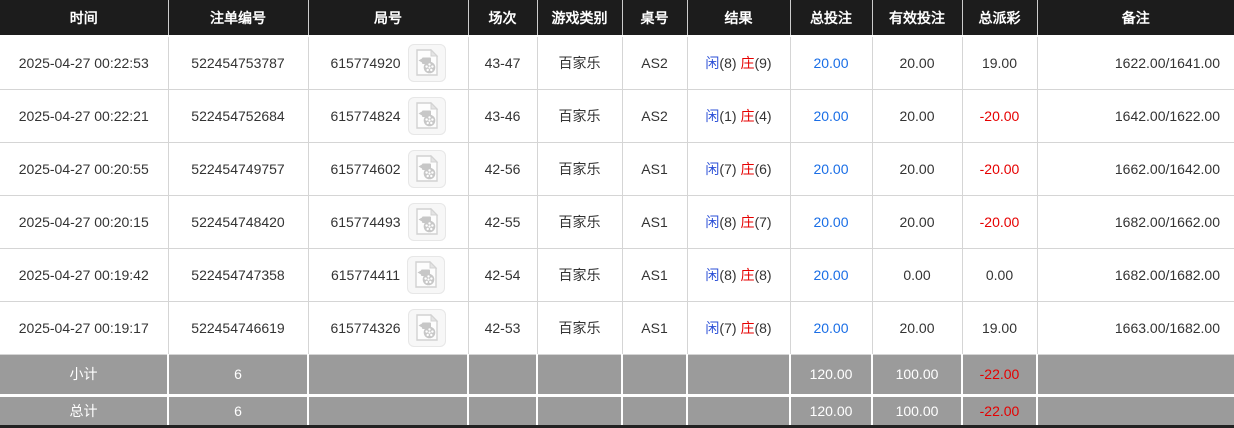  What do you see at coordinates (831, 410) in the screenshot?
I see `total-total-bet: 120.00` at bounding box center [831, 410].